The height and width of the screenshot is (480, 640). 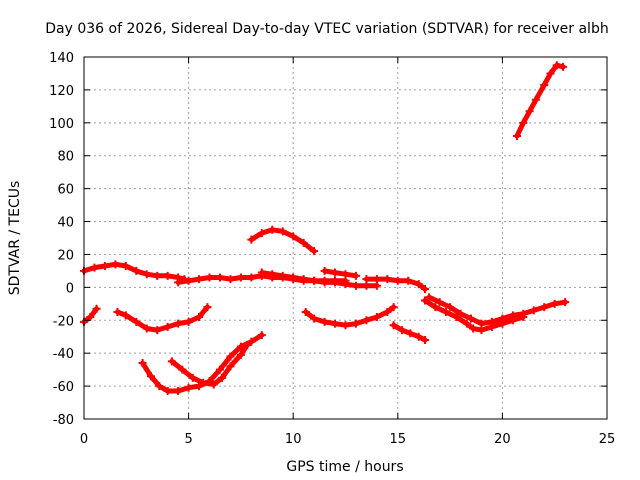 I want to click on x-tick-label: 20, so click(x=502, y=439).